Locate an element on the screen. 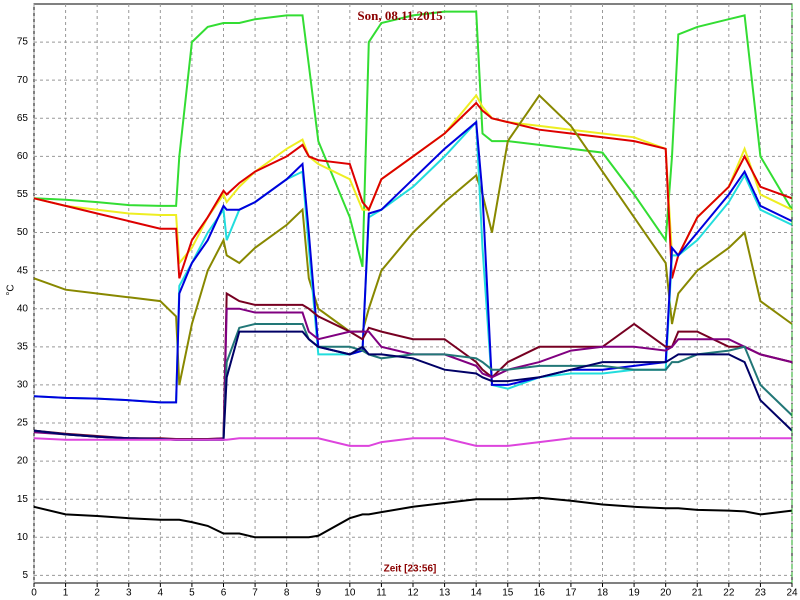 The width and height of the screenshot is (800, 600). x-tick-label: 8 is located at coordinates (287, 593).